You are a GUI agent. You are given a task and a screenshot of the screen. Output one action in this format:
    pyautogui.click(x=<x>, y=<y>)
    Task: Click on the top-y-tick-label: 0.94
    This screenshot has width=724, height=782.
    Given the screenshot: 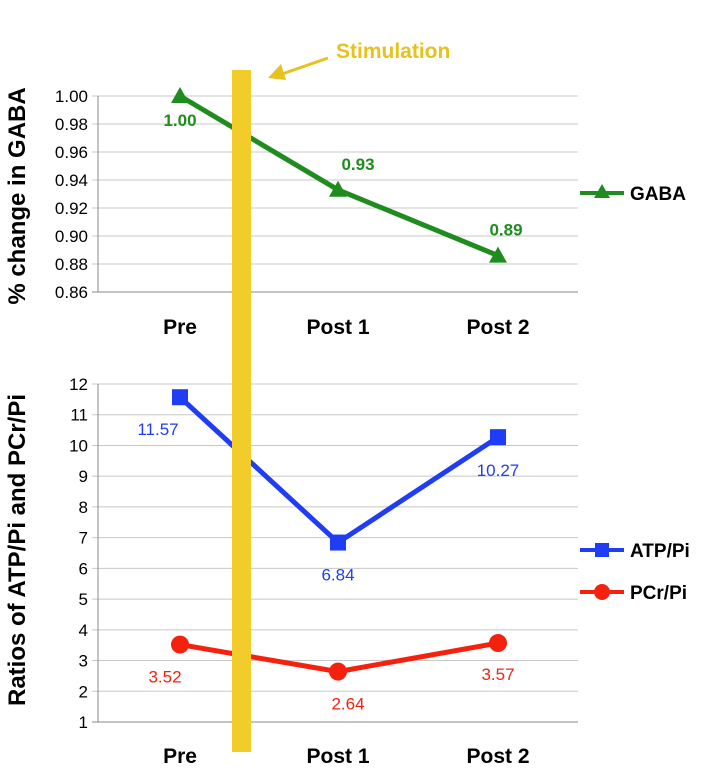 What is the action you would take?
    pyautogui.click(x=71, y=180)
    